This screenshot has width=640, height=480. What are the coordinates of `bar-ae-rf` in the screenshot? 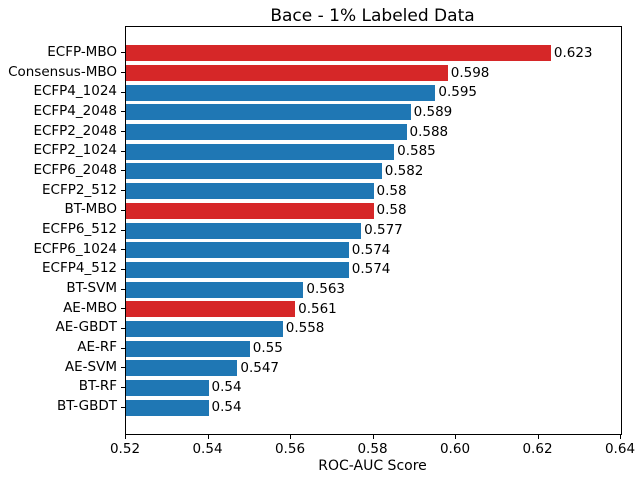 It's located at (188, 348).